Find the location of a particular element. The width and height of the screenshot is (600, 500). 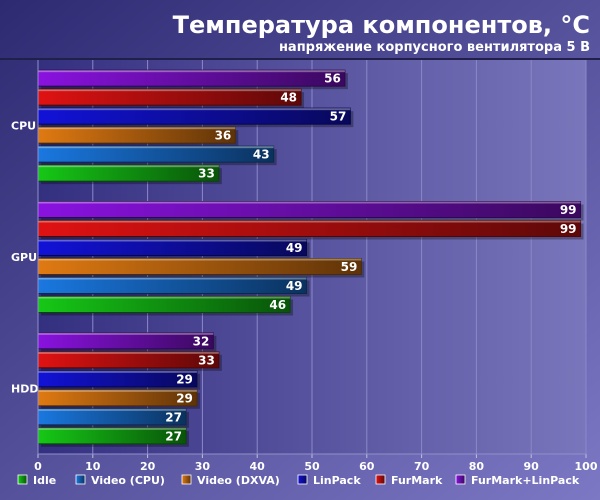

legend-label: FurMark+LinPack is located at coordinates (525, 480).